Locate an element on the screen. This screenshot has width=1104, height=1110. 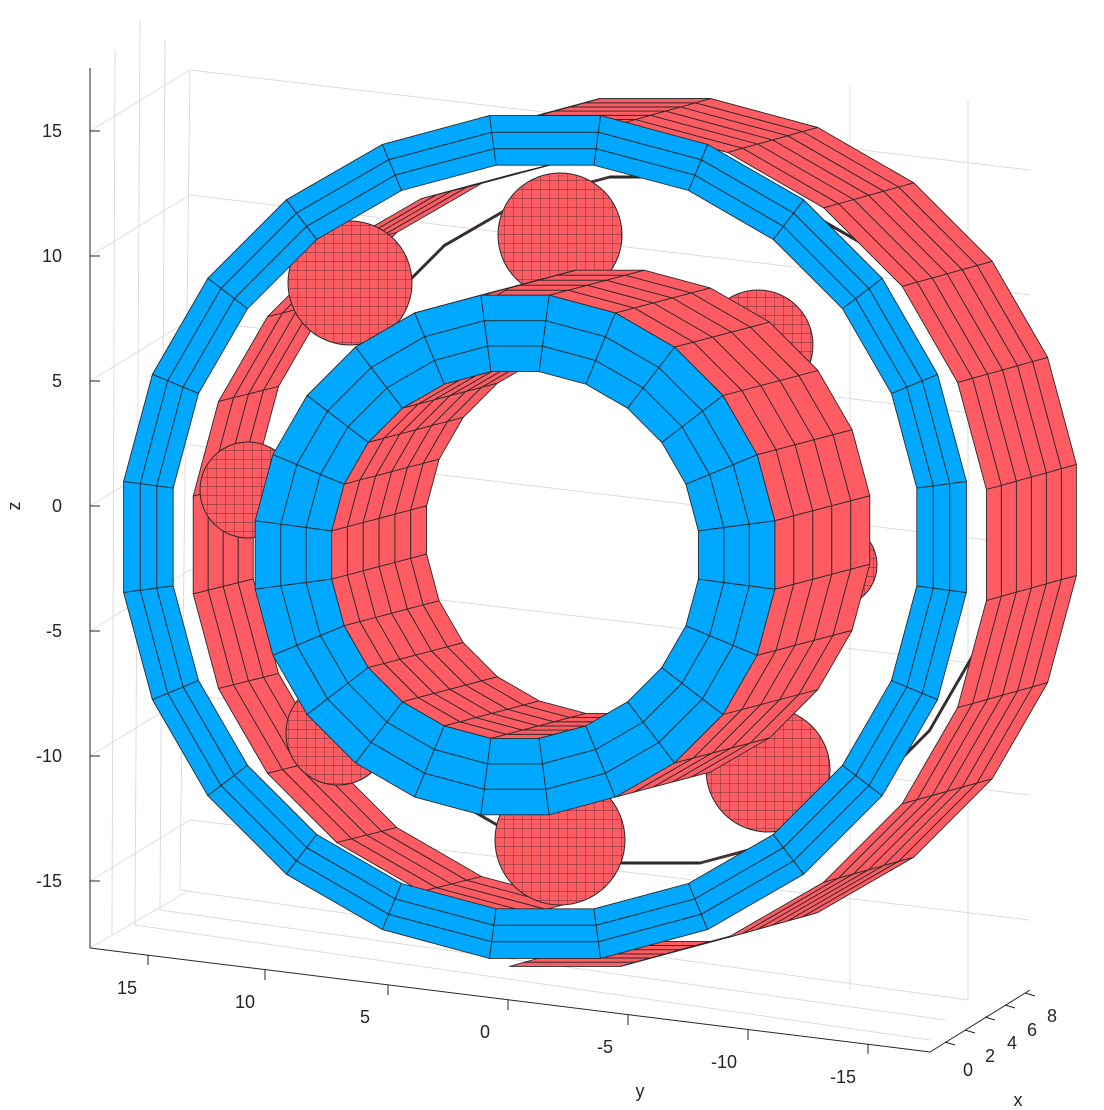
y-axis-label: y is located at coordinates (640, 1091).